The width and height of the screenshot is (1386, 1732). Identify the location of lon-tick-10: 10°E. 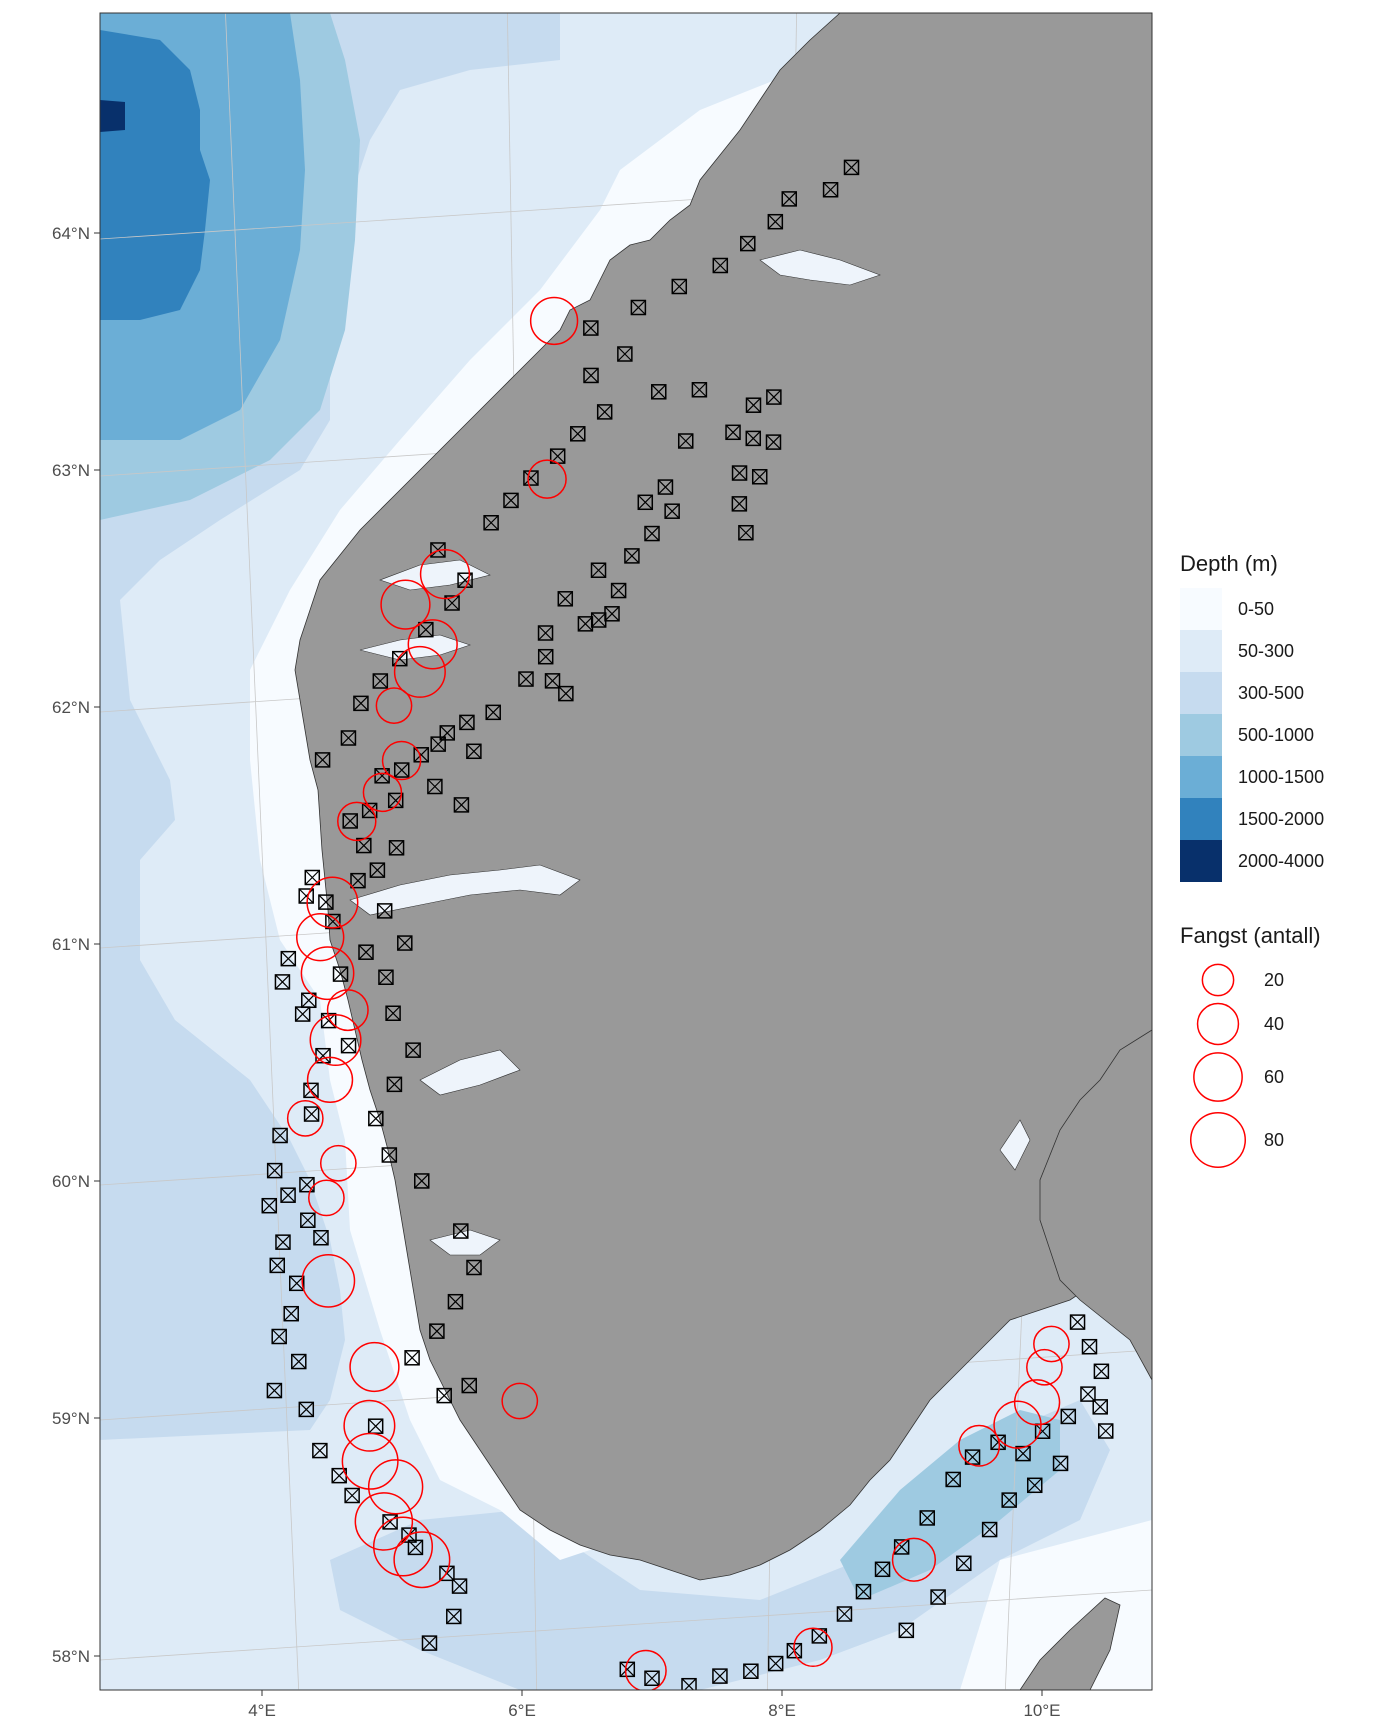
(1041, 1710).